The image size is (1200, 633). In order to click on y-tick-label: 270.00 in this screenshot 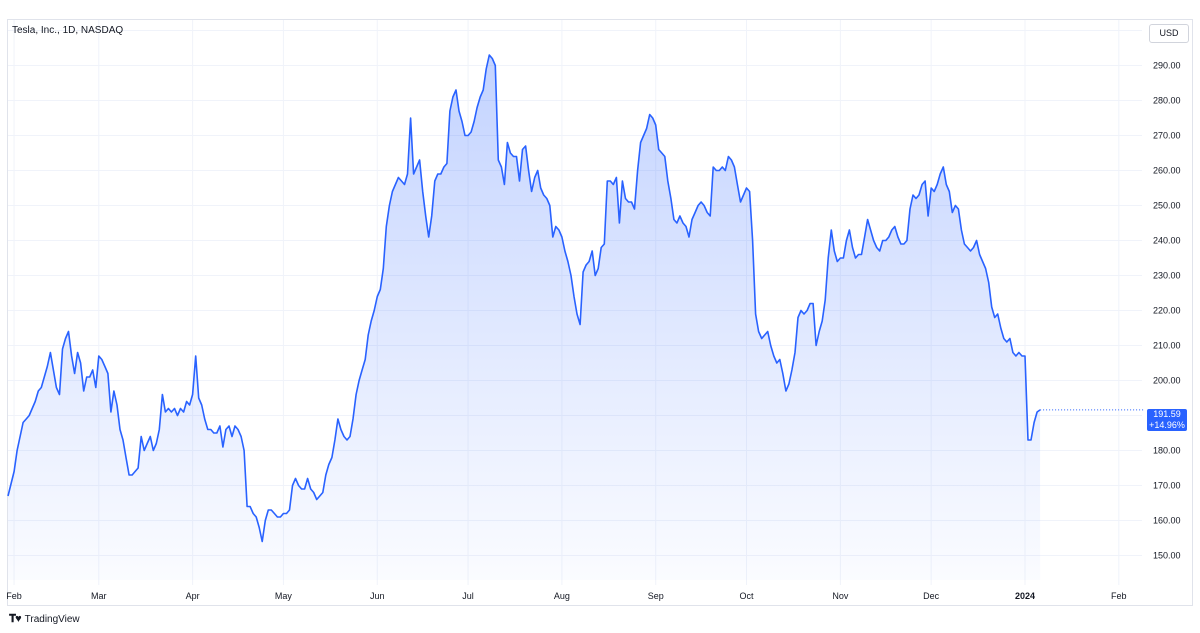, I will do `click(1167, 136)`.